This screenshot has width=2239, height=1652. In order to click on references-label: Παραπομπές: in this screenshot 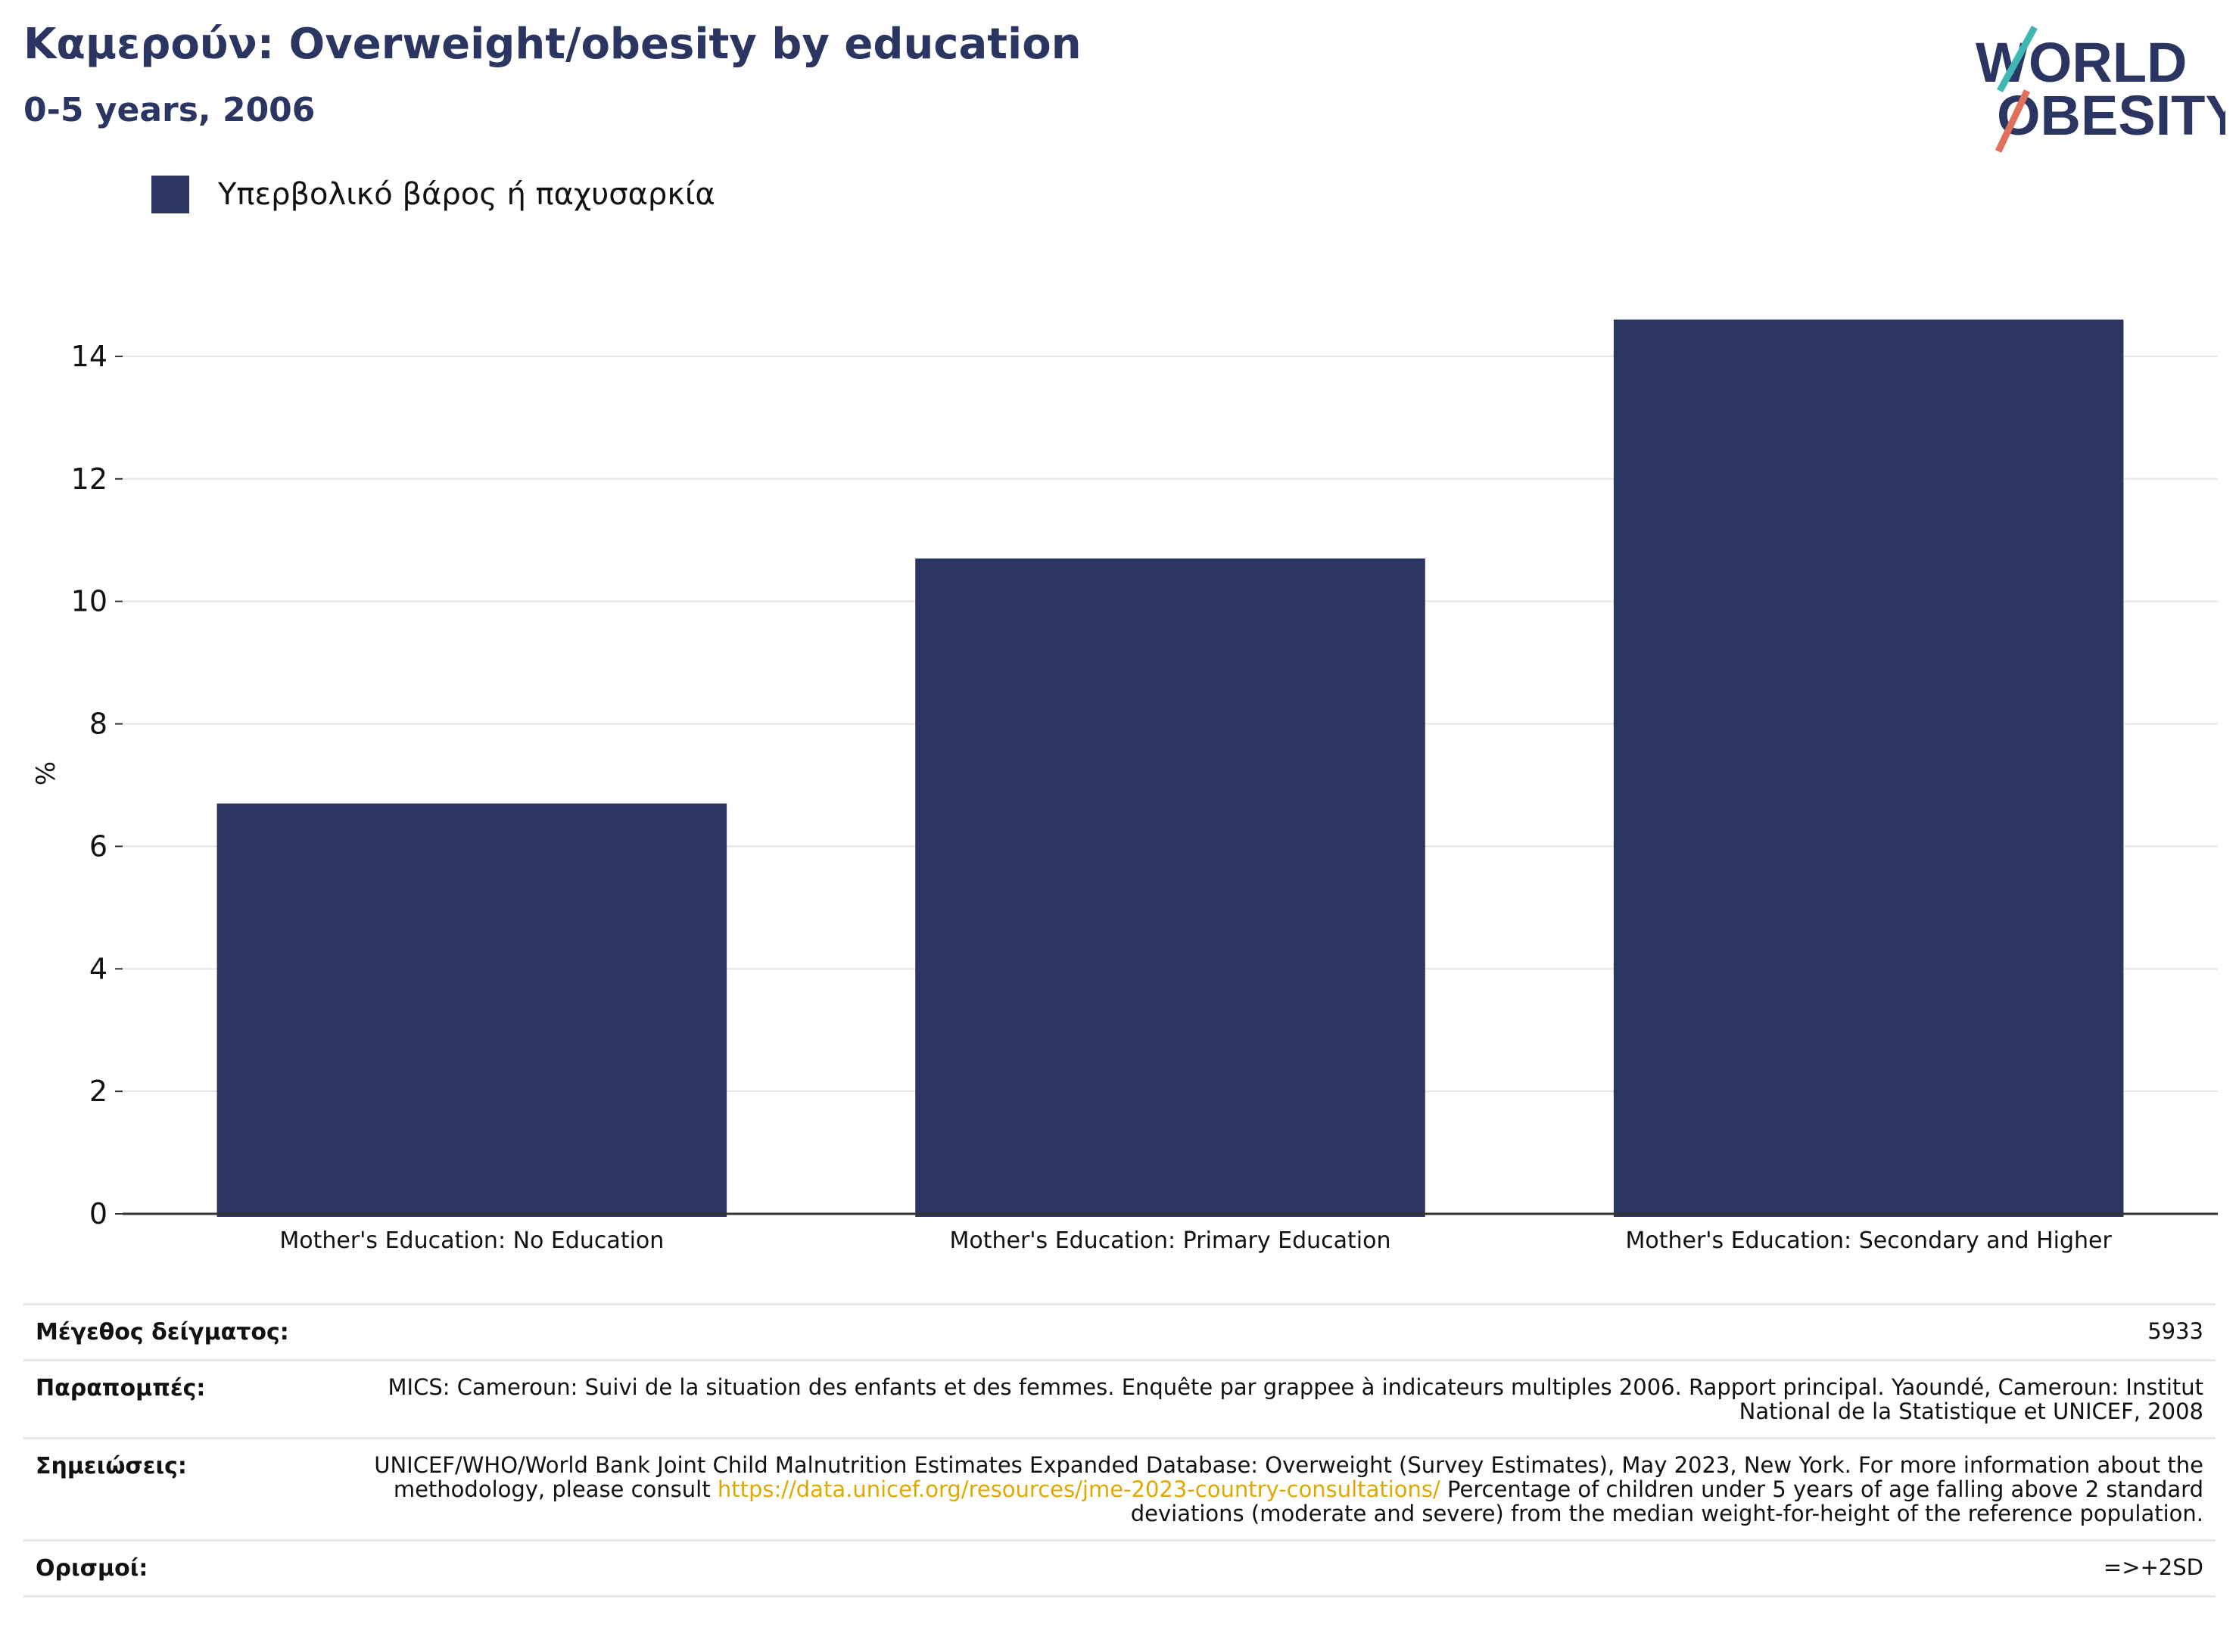, I will do `click(121, 1388)`.